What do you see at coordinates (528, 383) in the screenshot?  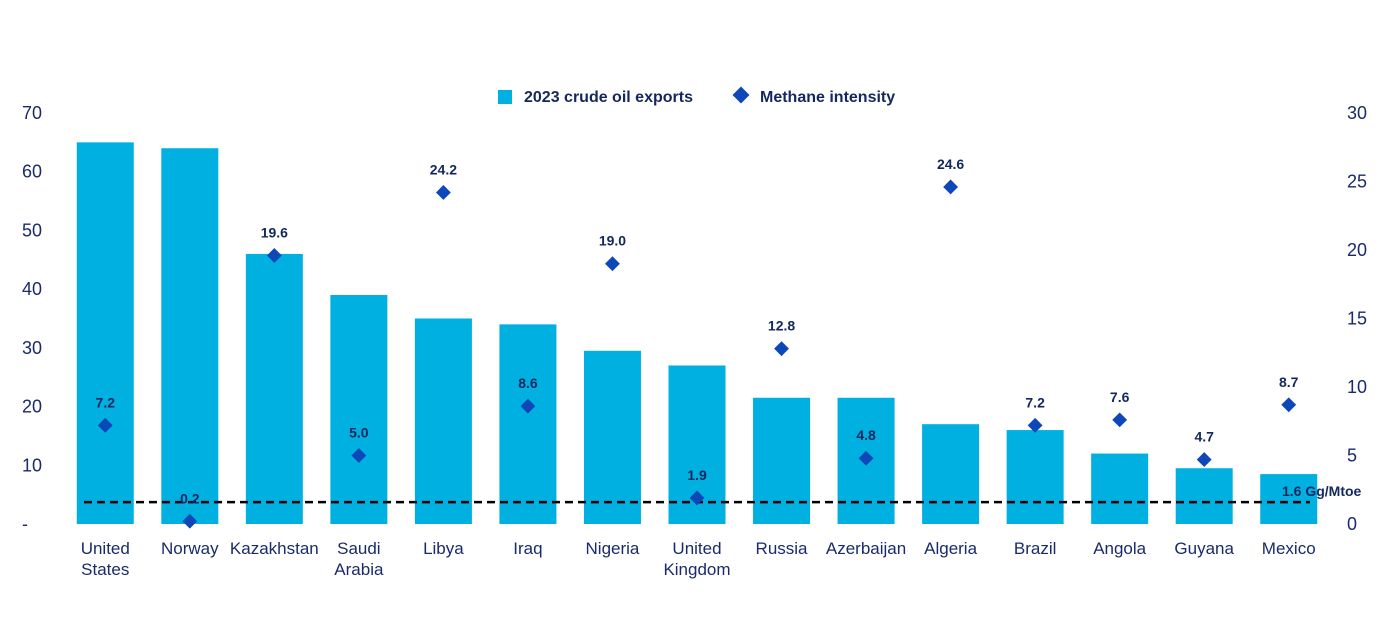 I see `data-label: 8.6` at bounding box center [528, 383].